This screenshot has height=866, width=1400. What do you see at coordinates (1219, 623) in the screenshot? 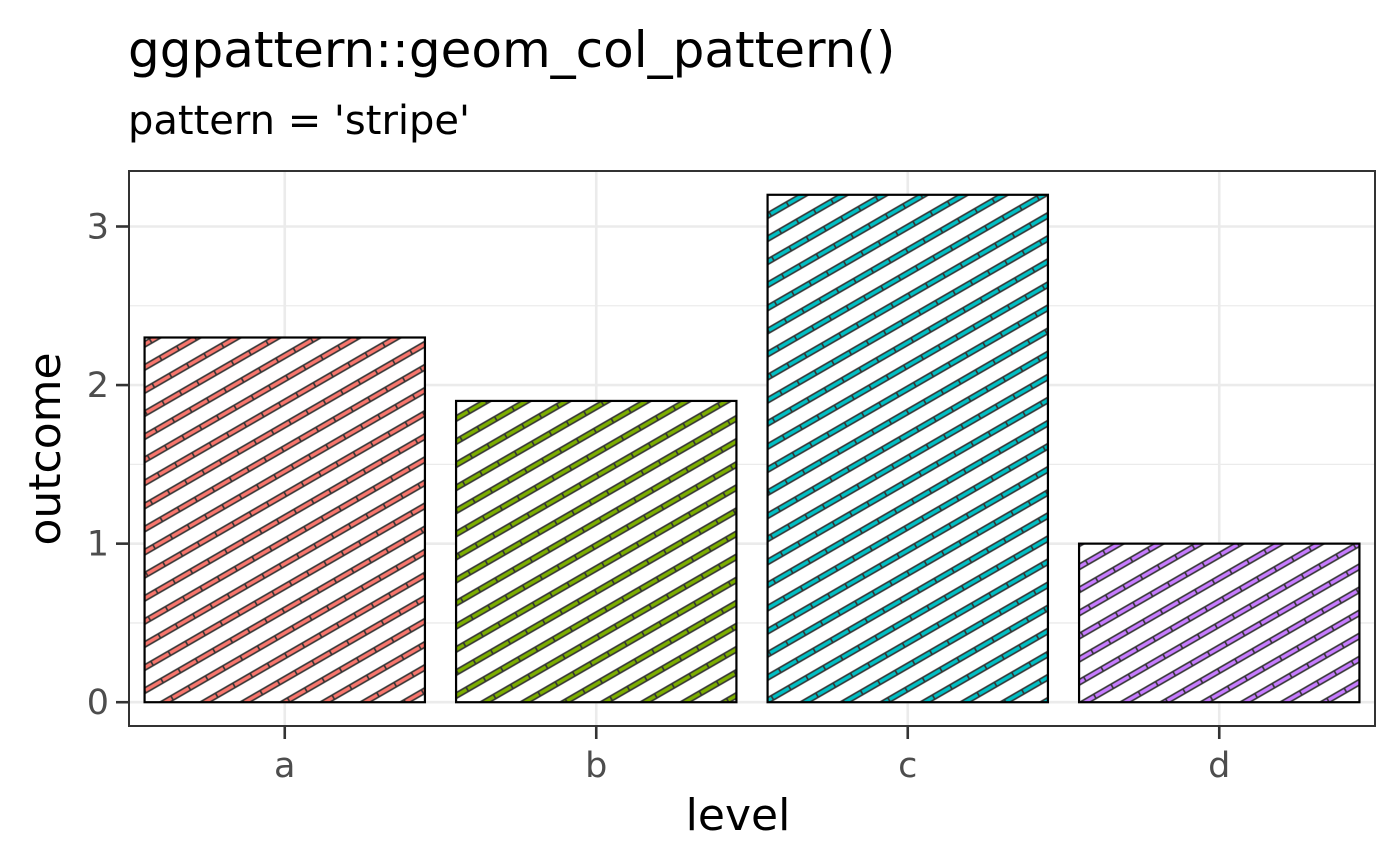
I see `bar-d` at bounding box center [1219, 623].